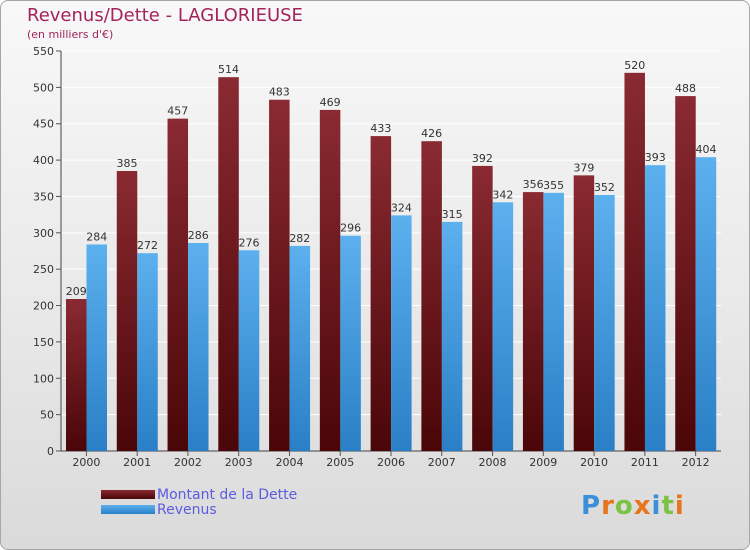 The width and height of the screenshot is (750, 550). What do you see at coordinates (482, 158) in the screenshot?
I see `data-label-debt: 392` at bounding box center [482, 158].